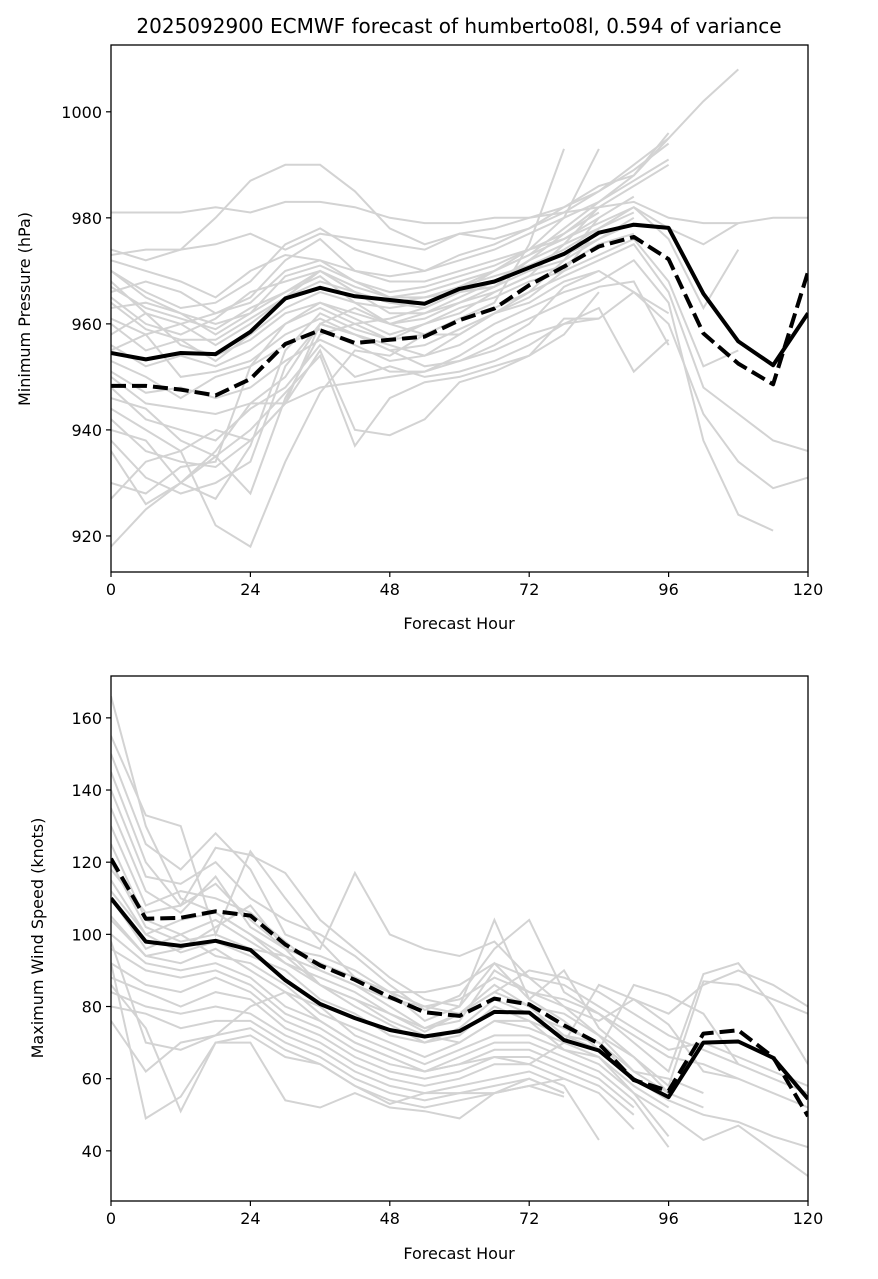  I want to click on pressure-y-axis-label: Minimum Pressure (hPa), so click(24, 309).